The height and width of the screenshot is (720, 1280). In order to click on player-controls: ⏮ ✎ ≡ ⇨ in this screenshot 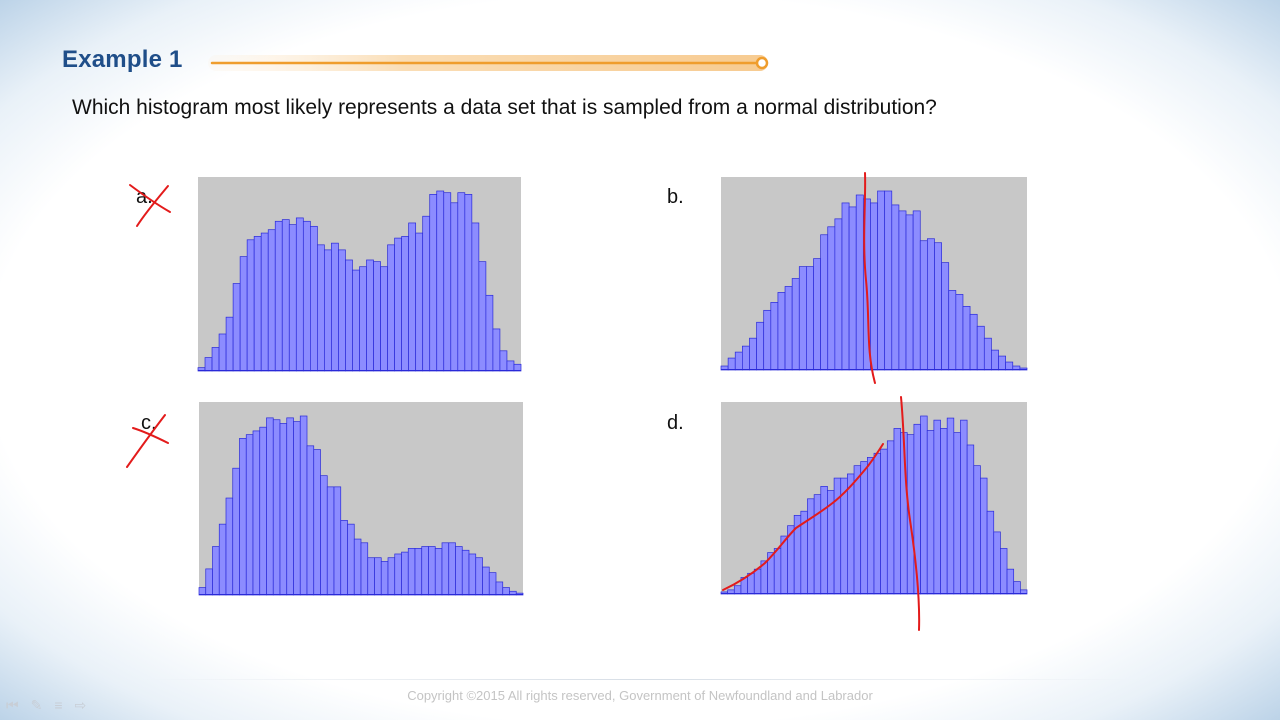, I will do `click(46, 705)`.